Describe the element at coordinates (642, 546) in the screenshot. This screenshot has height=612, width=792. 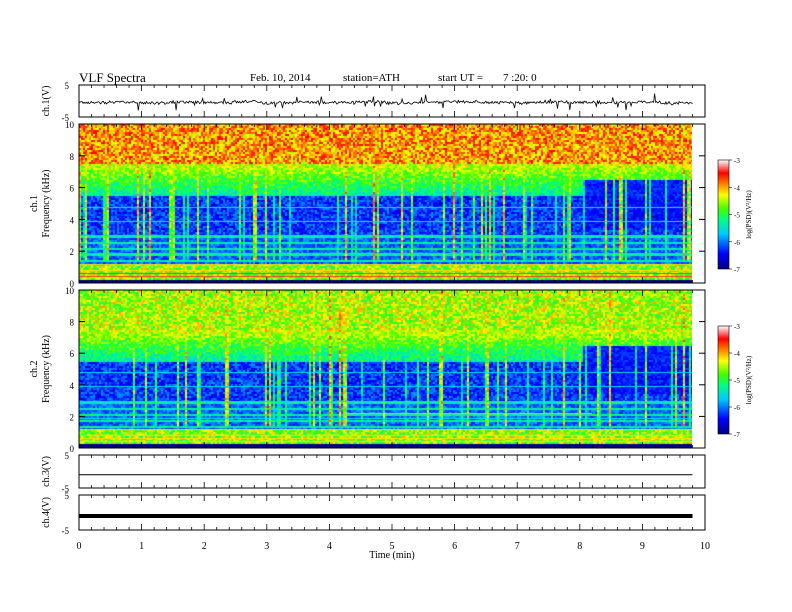
I see `x-tick-label: 9` at that location.